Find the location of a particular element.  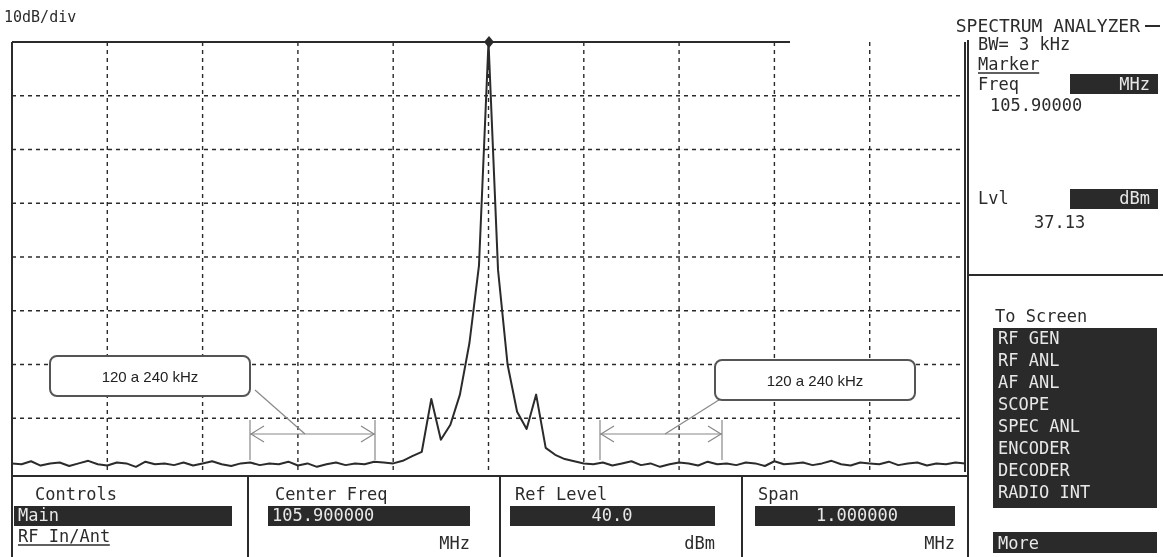

text: RF In/Ant is located at coordinates (64, 536).